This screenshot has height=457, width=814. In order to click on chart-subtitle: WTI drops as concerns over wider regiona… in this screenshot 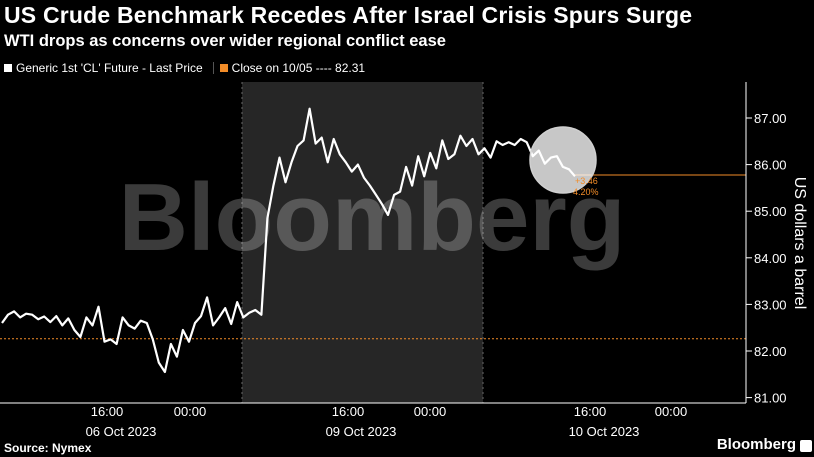, I will do `click(225, 41)`.